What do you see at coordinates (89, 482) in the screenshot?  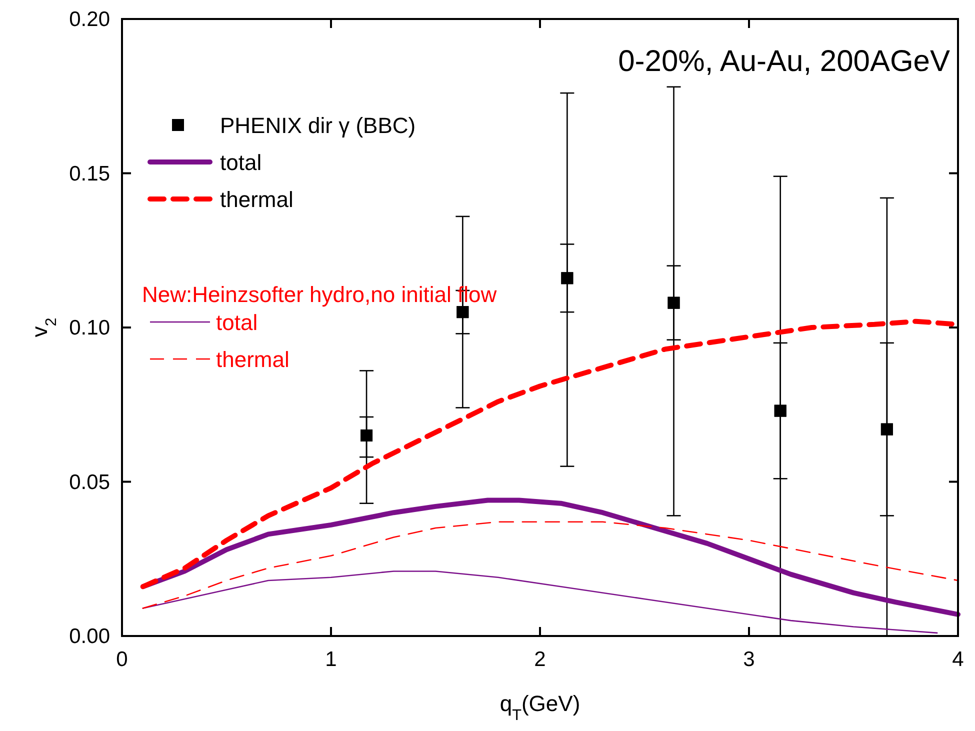 I see `y-tick-label: 0.05` at bounding box center [89, 482].